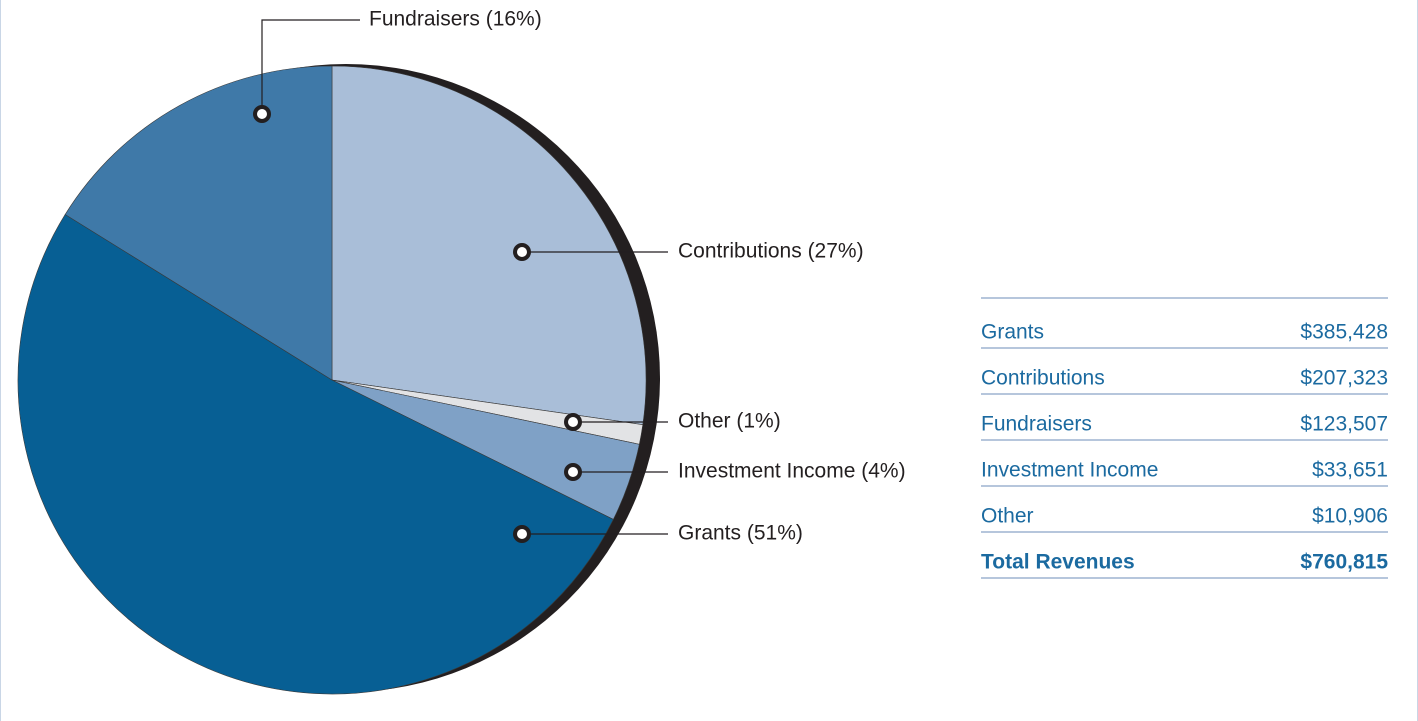 The width and height of the screenshot is (1418, 721). What do you see at coordinates (310, 66) in the screenshot?
I see `leader-line` at bounding box center [310, 66].